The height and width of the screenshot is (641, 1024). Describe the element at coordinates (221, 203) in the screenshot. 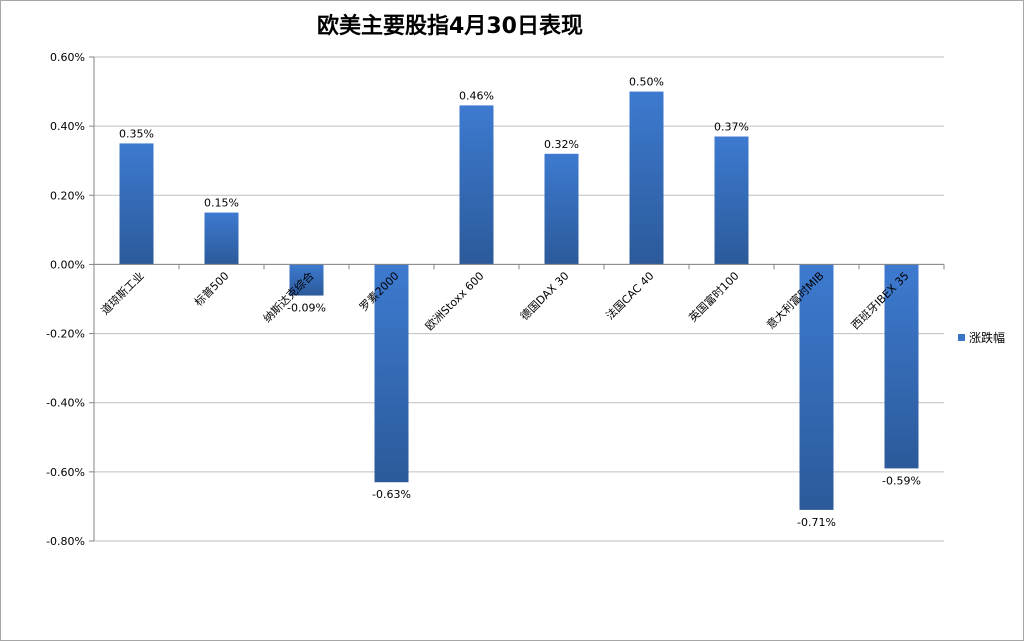

I see `data-label: 0.15%` at that location.